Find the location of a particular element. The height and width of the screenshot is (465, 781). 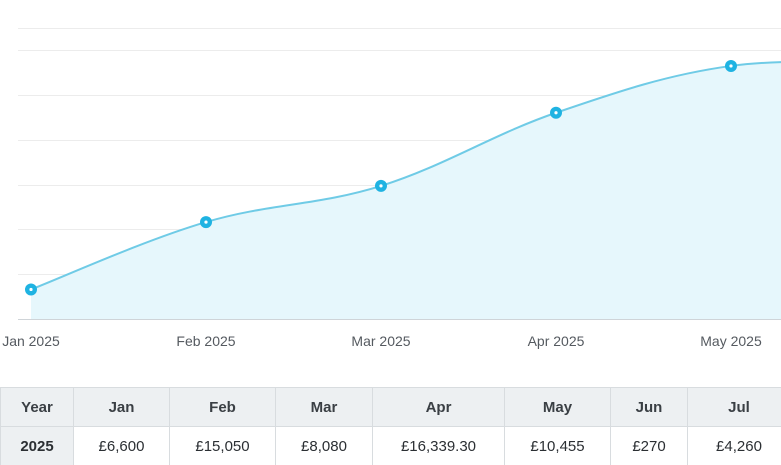

x-tick-labels: Jan 2025 Feb 2025 Mar 2025 Apr 2025 May 2025 is located at coordinates (382, 341).